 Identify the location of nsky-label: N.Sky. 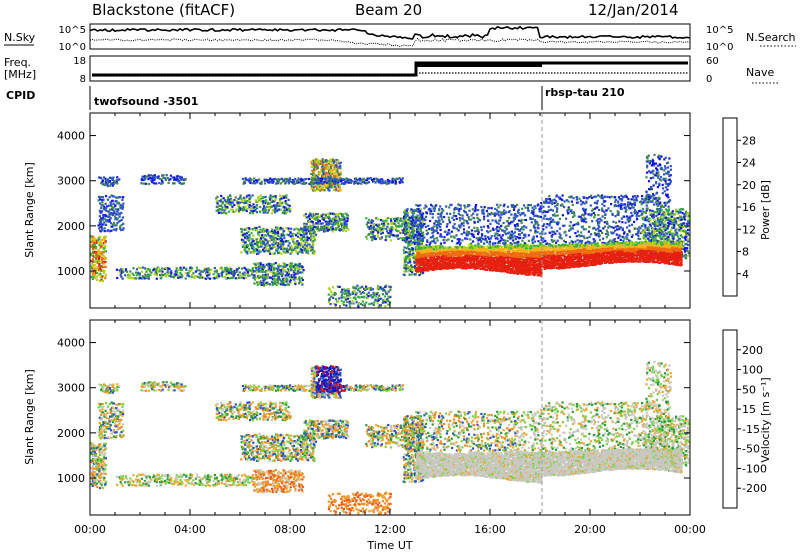
(20, 37).